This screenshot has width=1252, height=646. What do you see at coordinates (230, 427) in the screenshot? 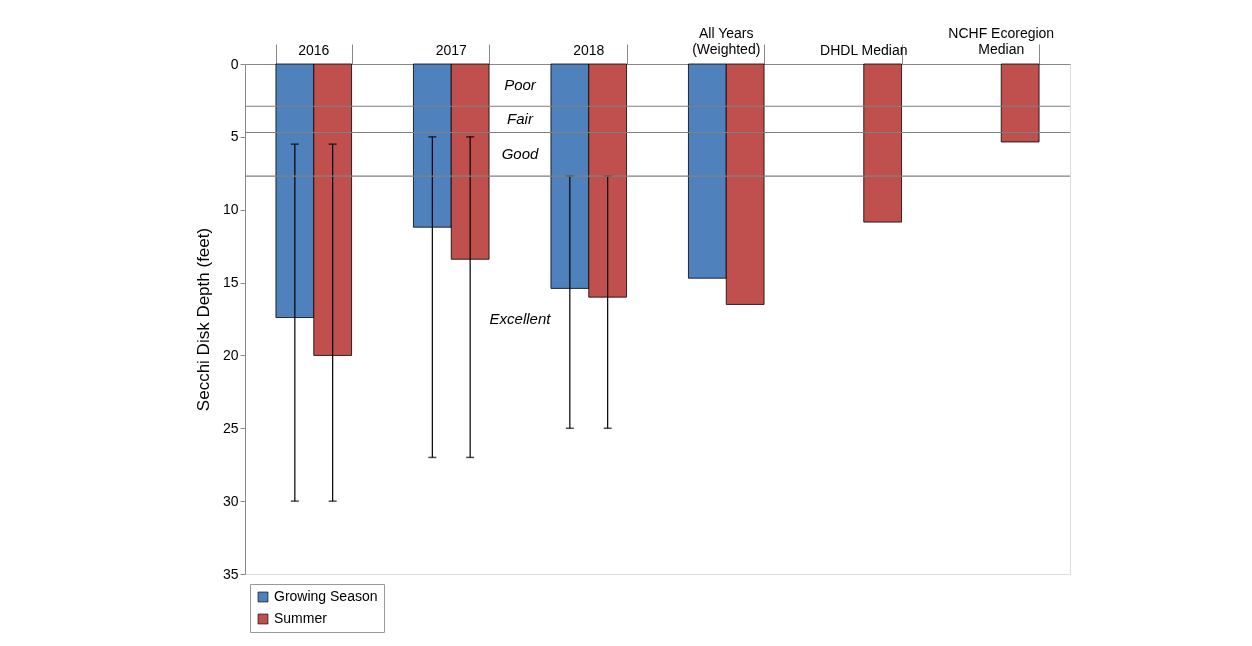
I see `y-tick-label: 25` at bounding box center [230, 427].